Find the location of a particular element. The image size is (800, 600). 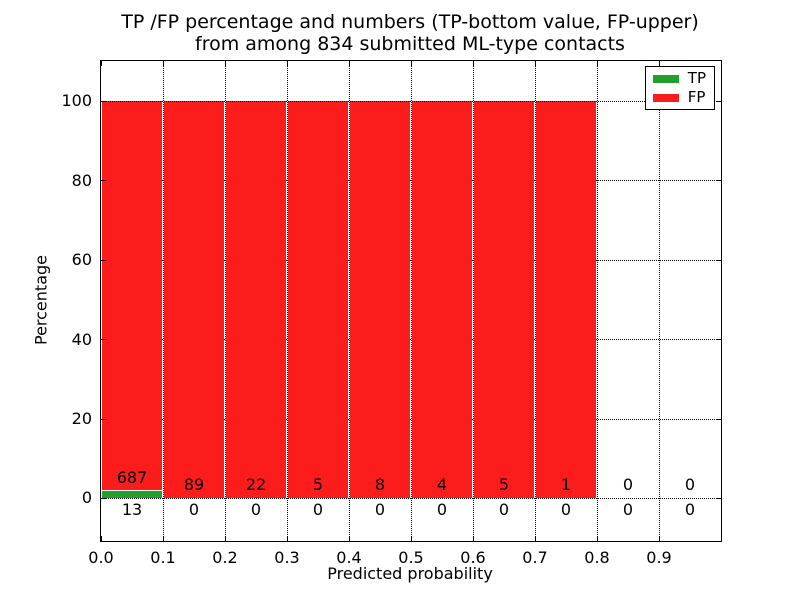

bar-fp-bin6 is located at coordinates (504, 300).